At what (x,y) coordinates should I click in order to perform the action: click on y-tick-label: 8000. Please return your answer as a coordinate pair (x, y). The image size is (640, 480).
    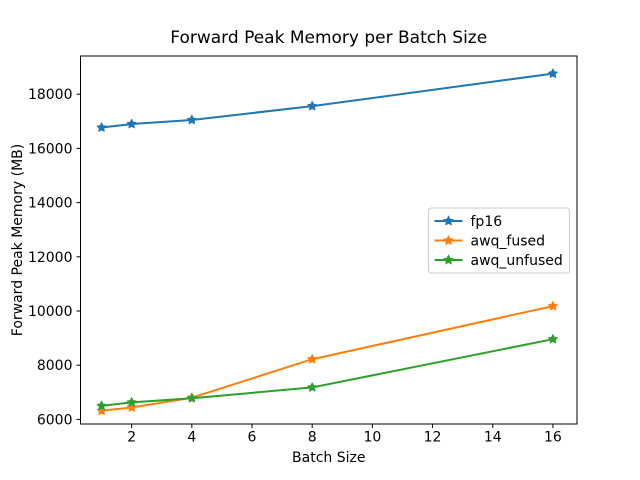
    Looking at the image, I should click on (55, 366).